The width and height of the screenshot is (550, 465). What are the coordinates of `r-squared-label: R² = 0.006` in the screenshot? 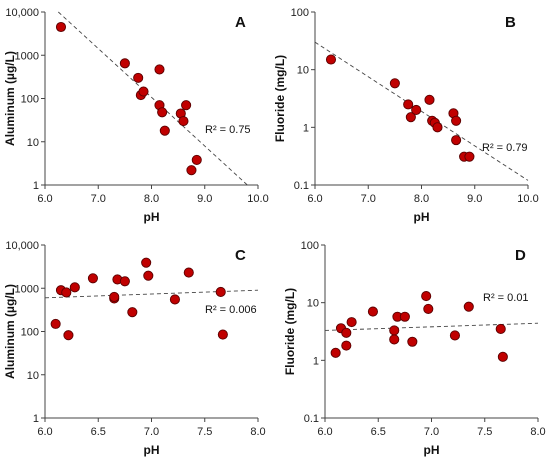 It's located at (231, 310).